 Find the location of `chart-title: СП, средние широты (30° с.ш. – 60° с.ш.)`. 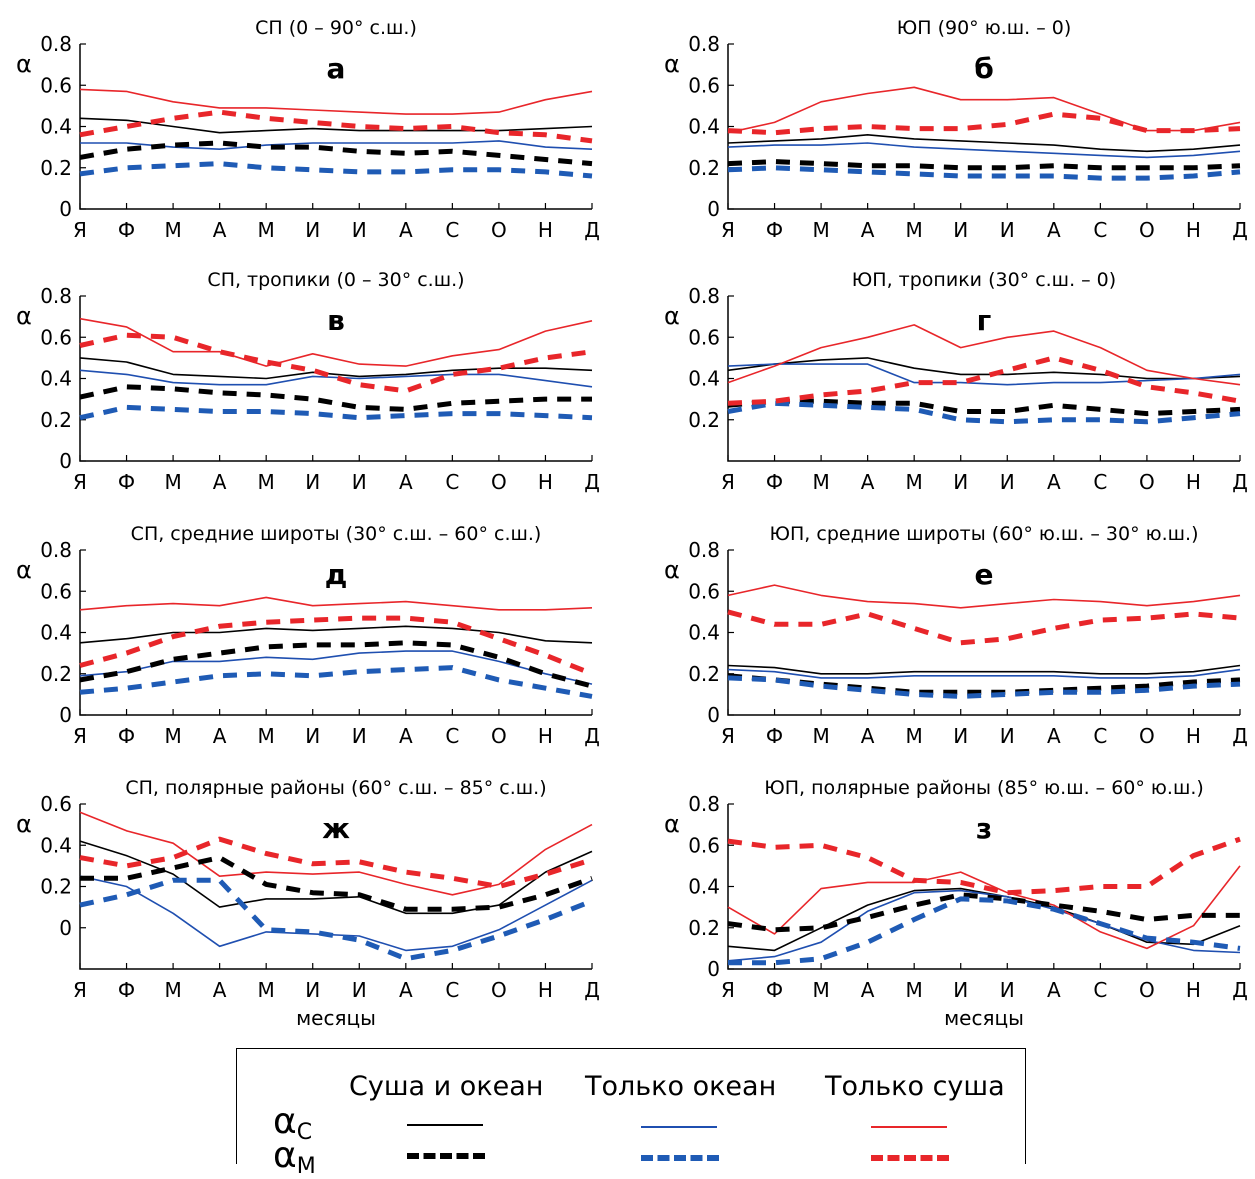

chart-title: СП, средние широты (30° с.ш. – 60° с.ш.) is located at coordinates (336, 534).